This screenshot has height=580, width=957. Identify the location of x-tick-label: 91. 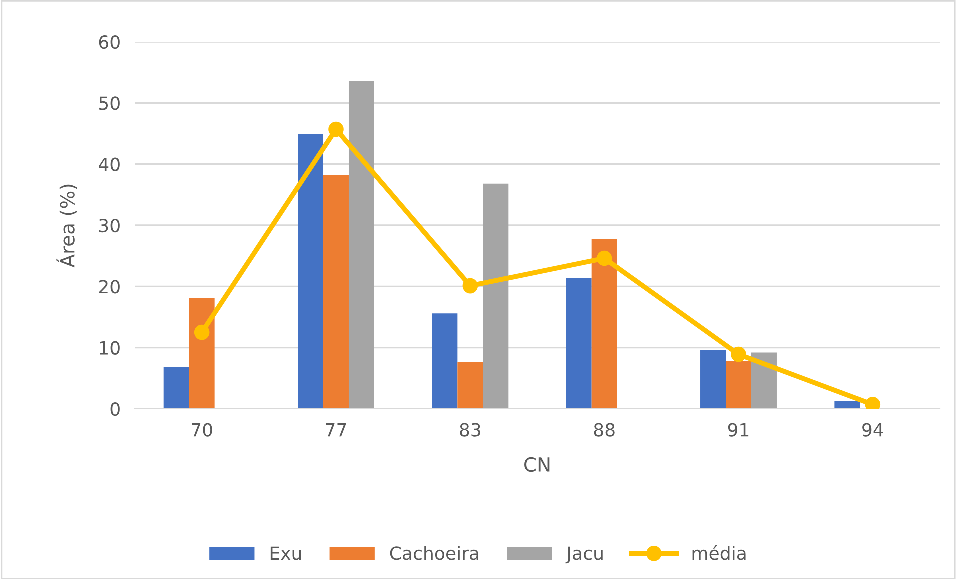
(738, 430).